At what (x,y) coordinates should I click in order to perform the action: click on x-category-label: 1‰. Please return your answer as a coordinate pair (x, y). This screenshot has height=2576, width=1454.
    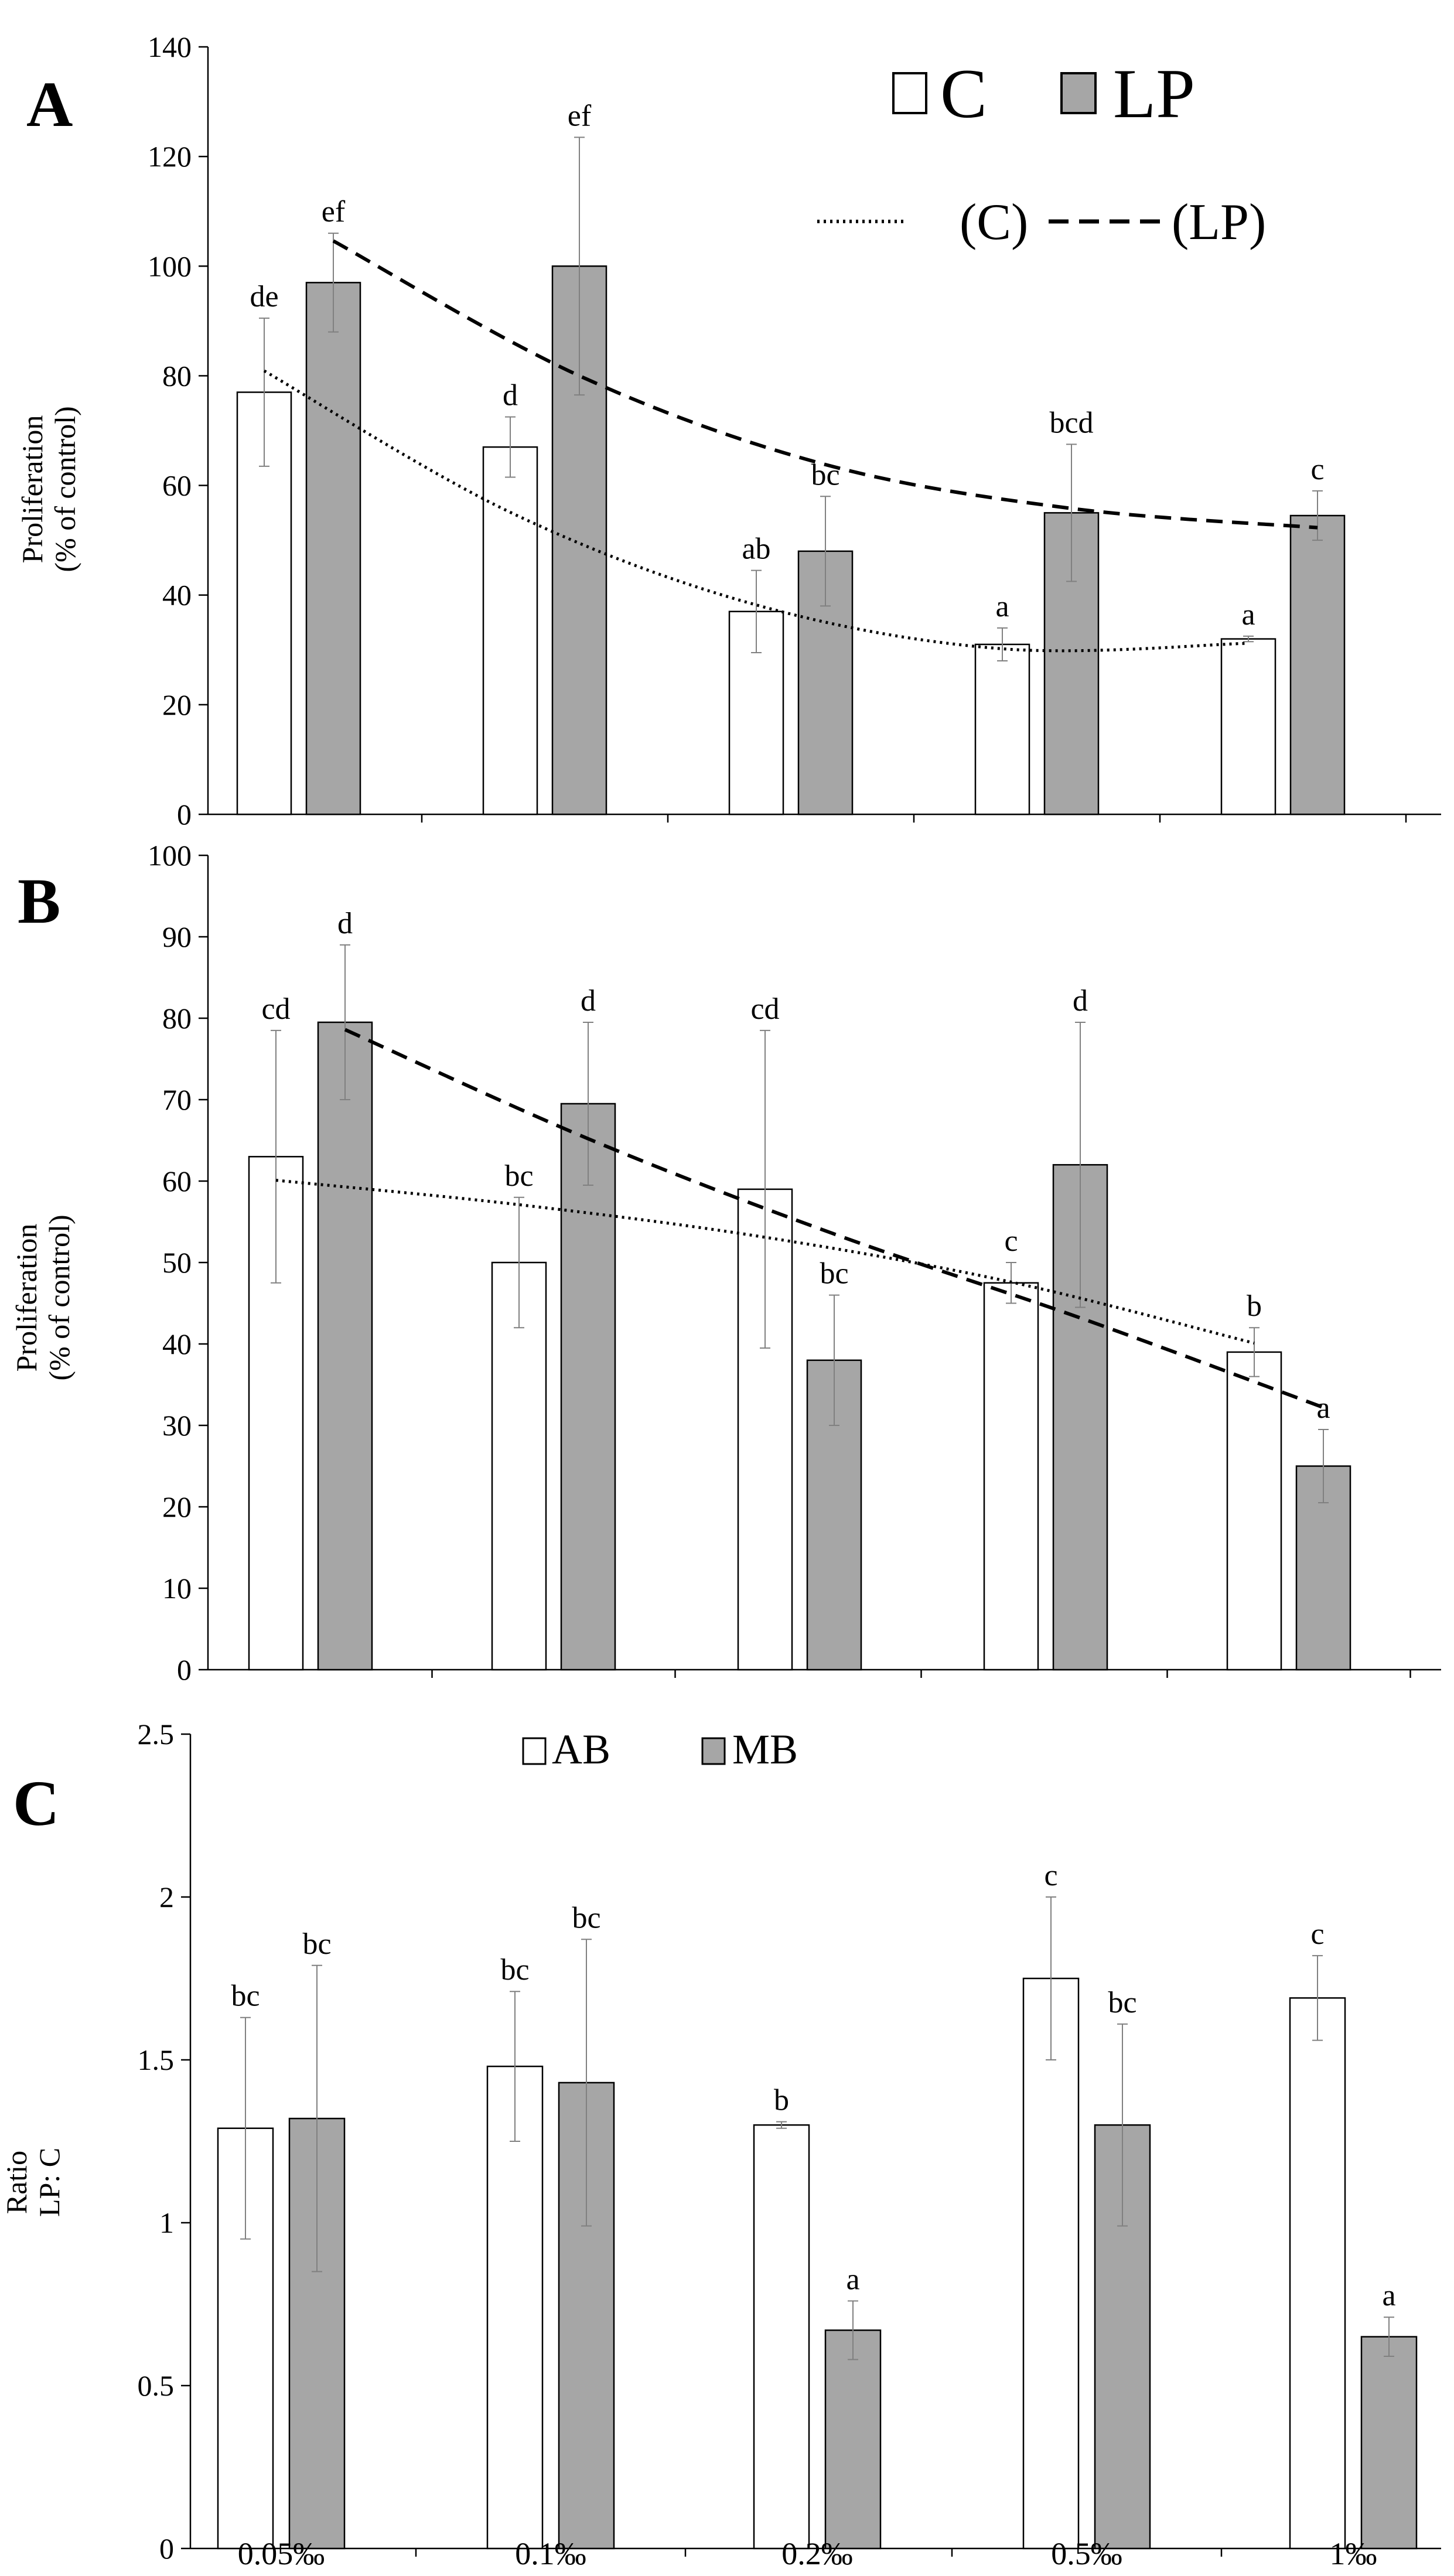
    Looking at the image, I should click on (1353, 2553).